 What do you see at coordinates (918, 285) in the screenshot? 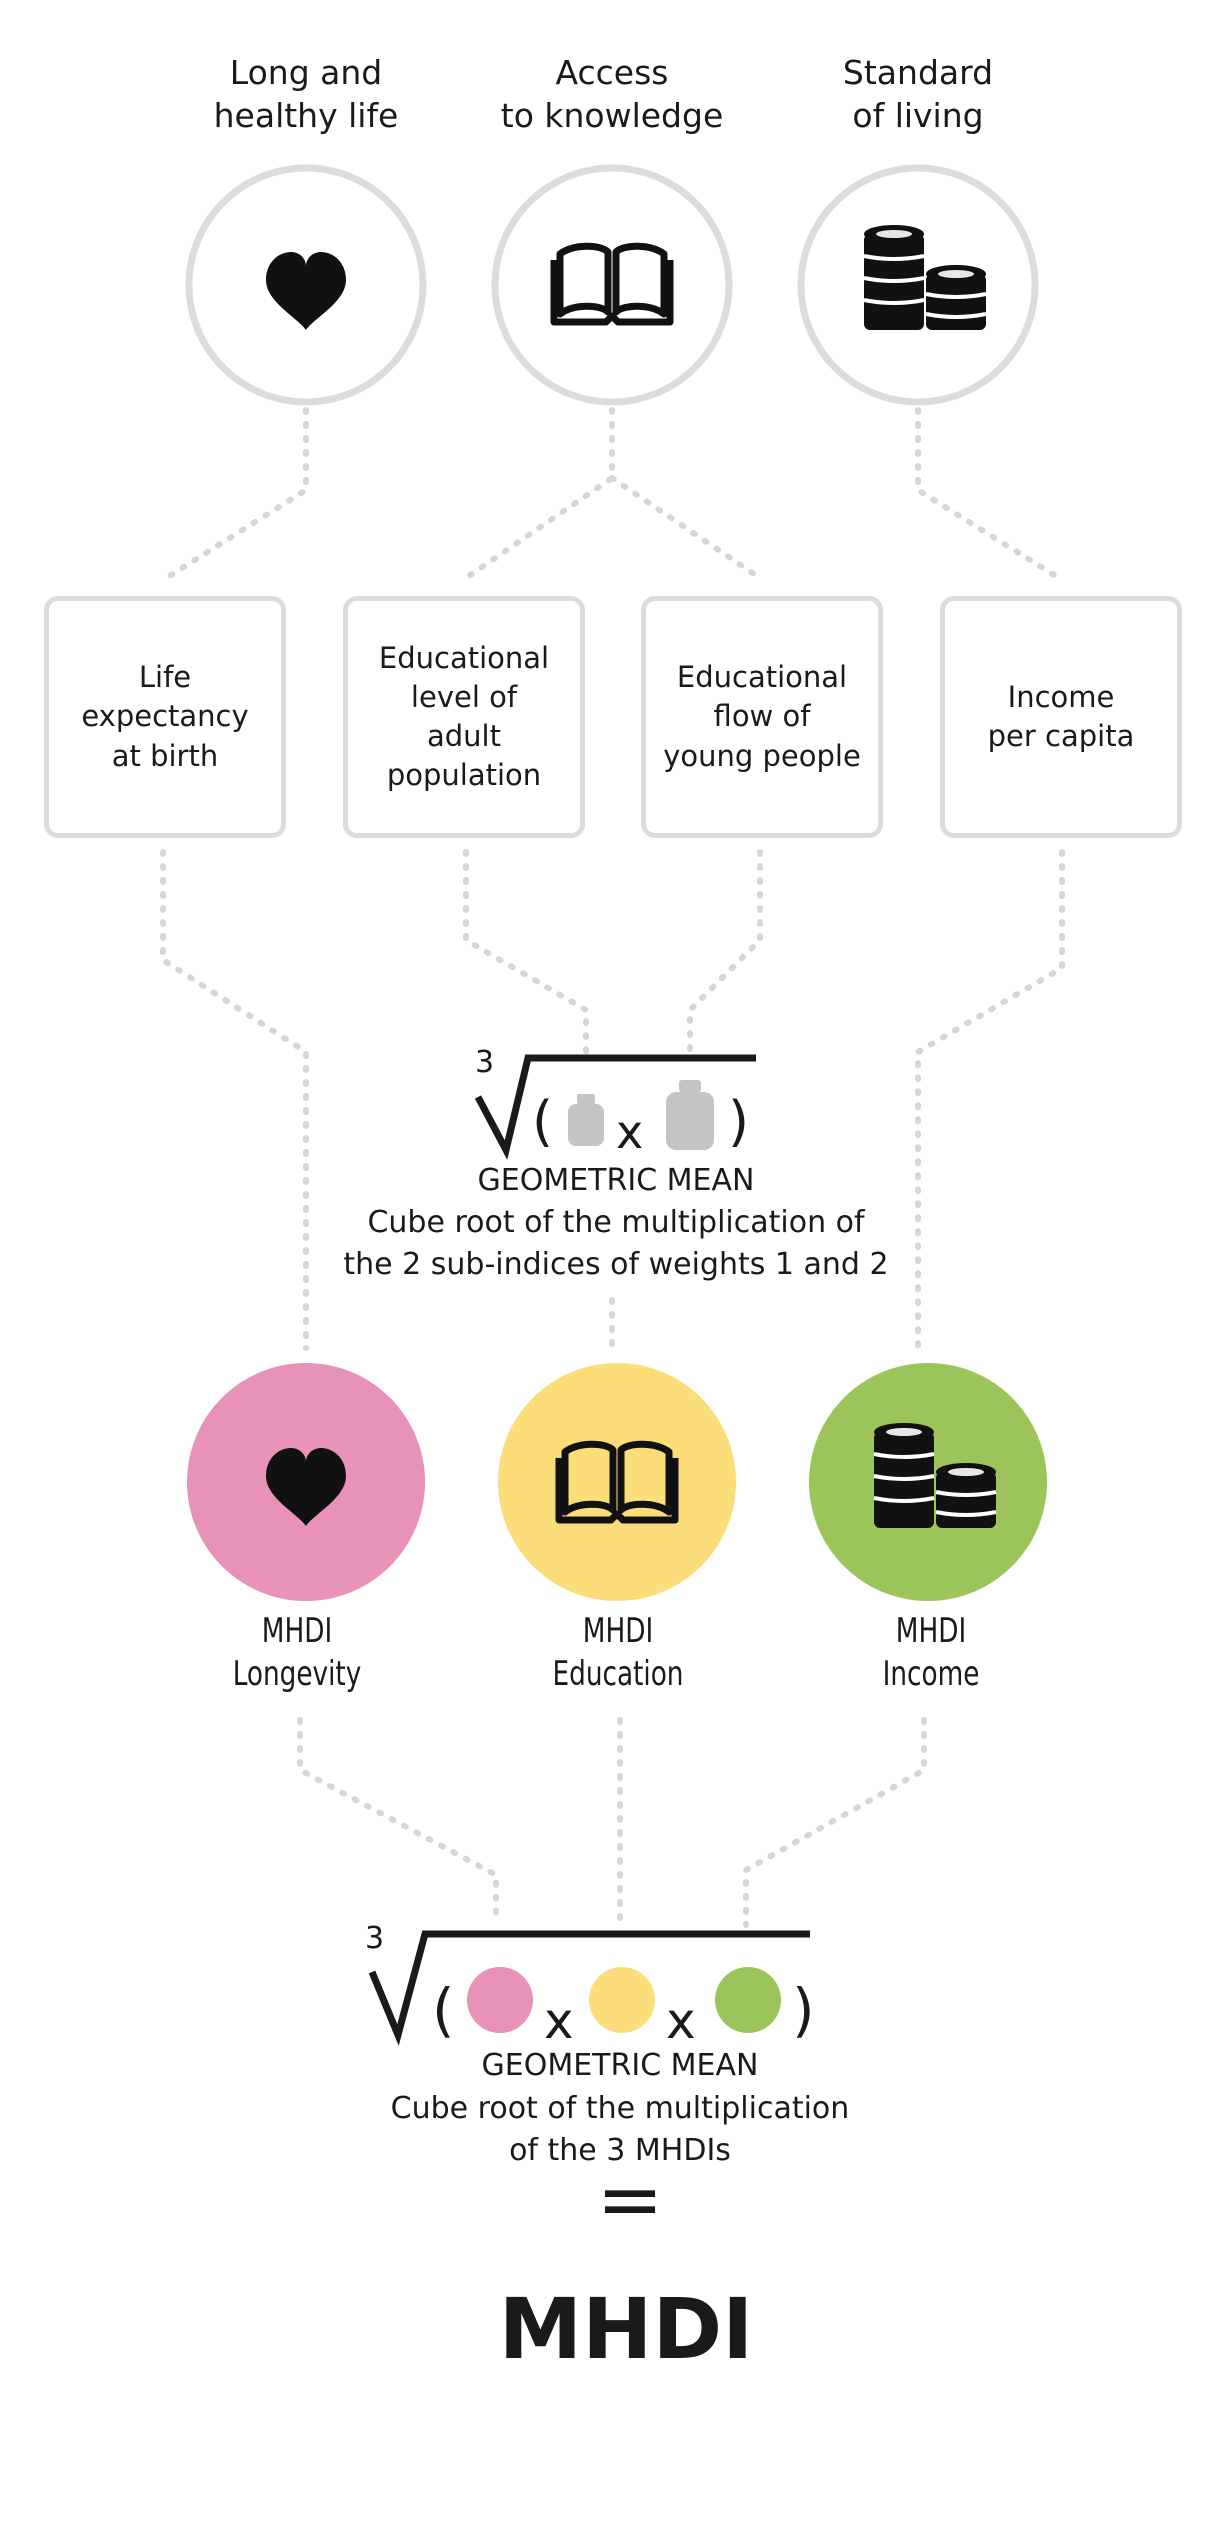
I see `dimension-circle-living` at bounding box center [918, 285].